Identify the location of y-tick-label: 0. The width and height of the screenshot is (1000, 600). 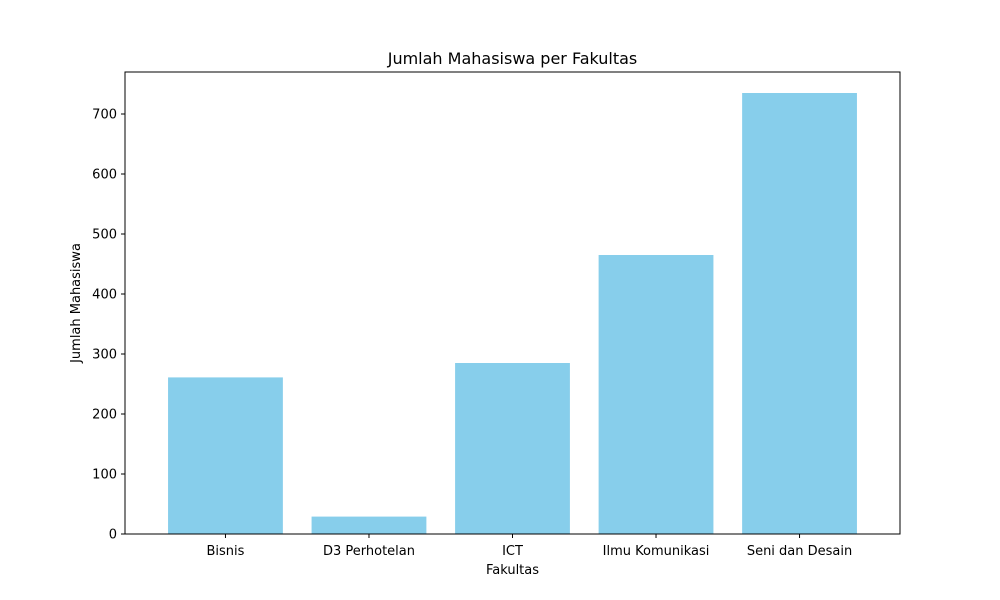
(113, 535).